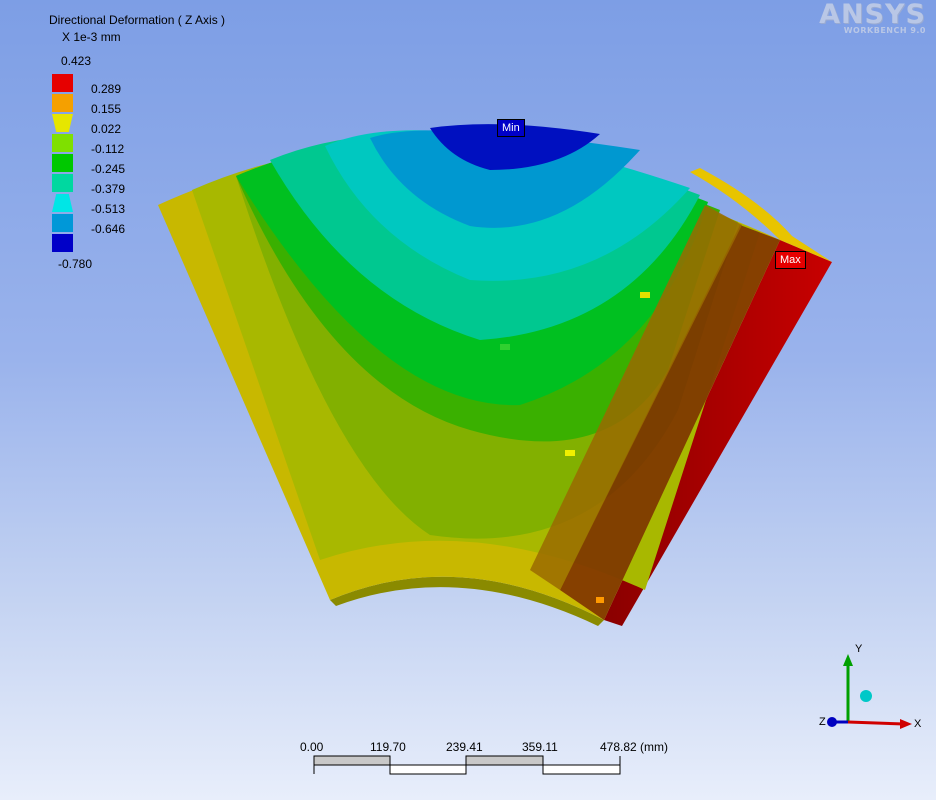  I want to click on scale-tick-label: 119.70, so click(388, 747).